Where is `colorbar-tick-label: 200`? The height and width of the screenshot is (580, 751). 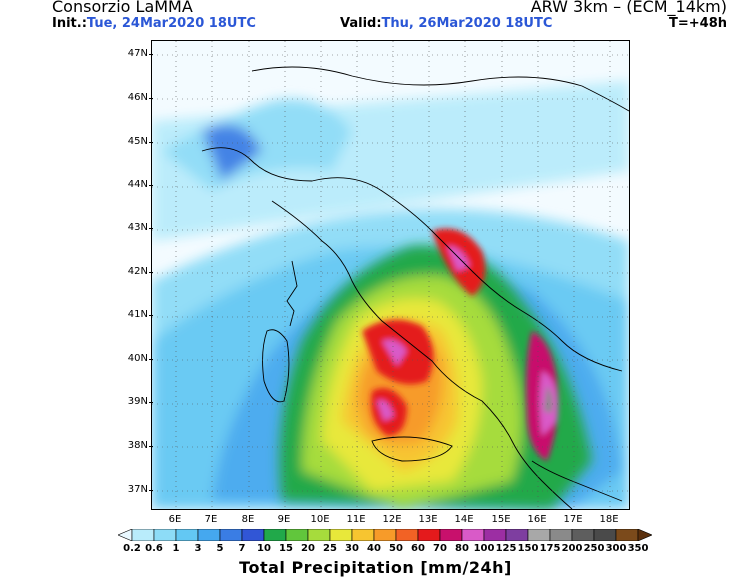
colorbar-tick-label: 200 is located at coordinates (572, 548).